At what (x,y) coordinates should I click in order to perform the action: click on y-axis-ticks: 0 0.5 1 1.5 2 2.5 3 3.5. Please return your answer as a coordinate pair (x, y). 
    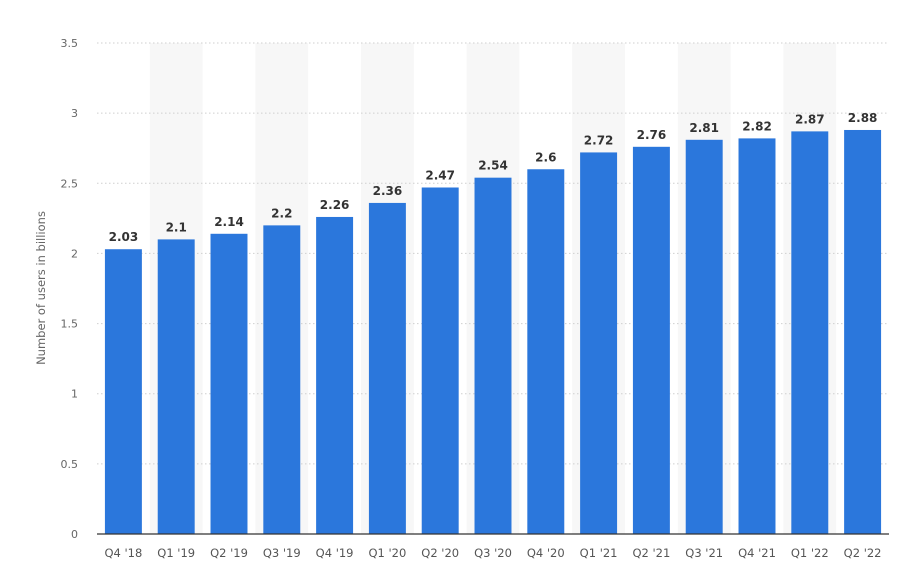
    Looking at the image, I should click on (70, 289).